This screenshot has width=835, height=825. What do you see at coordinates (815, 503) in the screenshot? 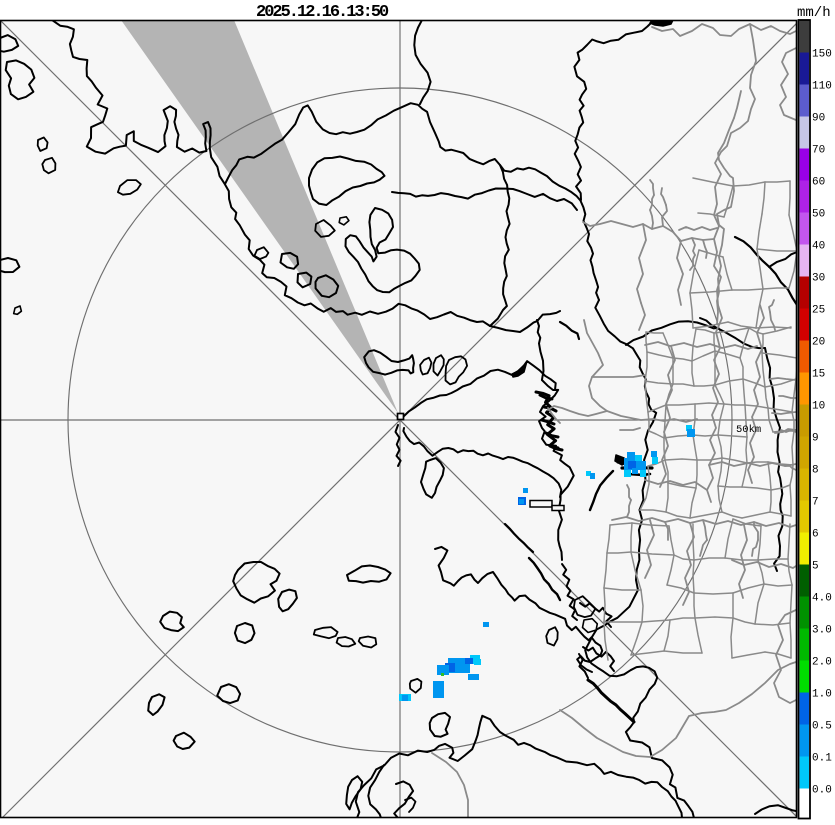
I see `svg-text: 7` at bounding box center [815, 503].